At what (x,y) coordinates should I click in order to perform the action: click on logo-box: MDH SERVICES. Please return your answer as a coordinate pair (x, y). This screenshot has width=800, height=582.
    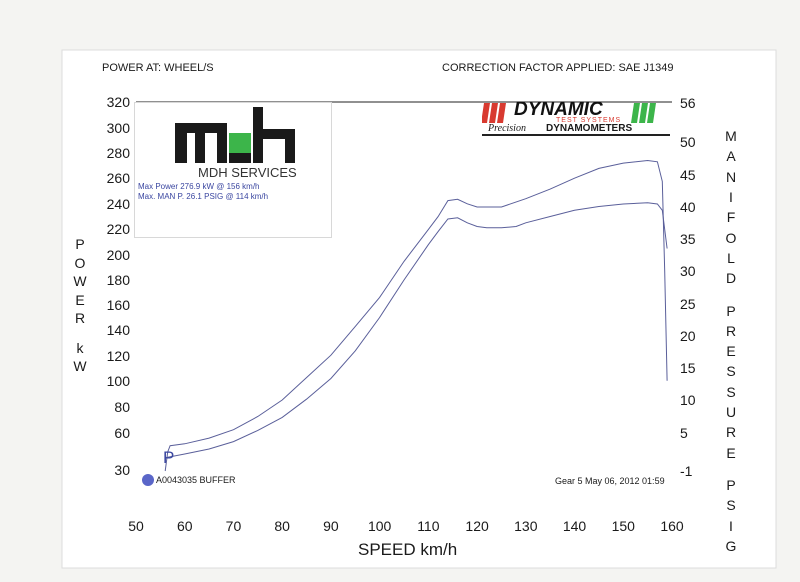
    Looking at the image, I should click on (233, 170).